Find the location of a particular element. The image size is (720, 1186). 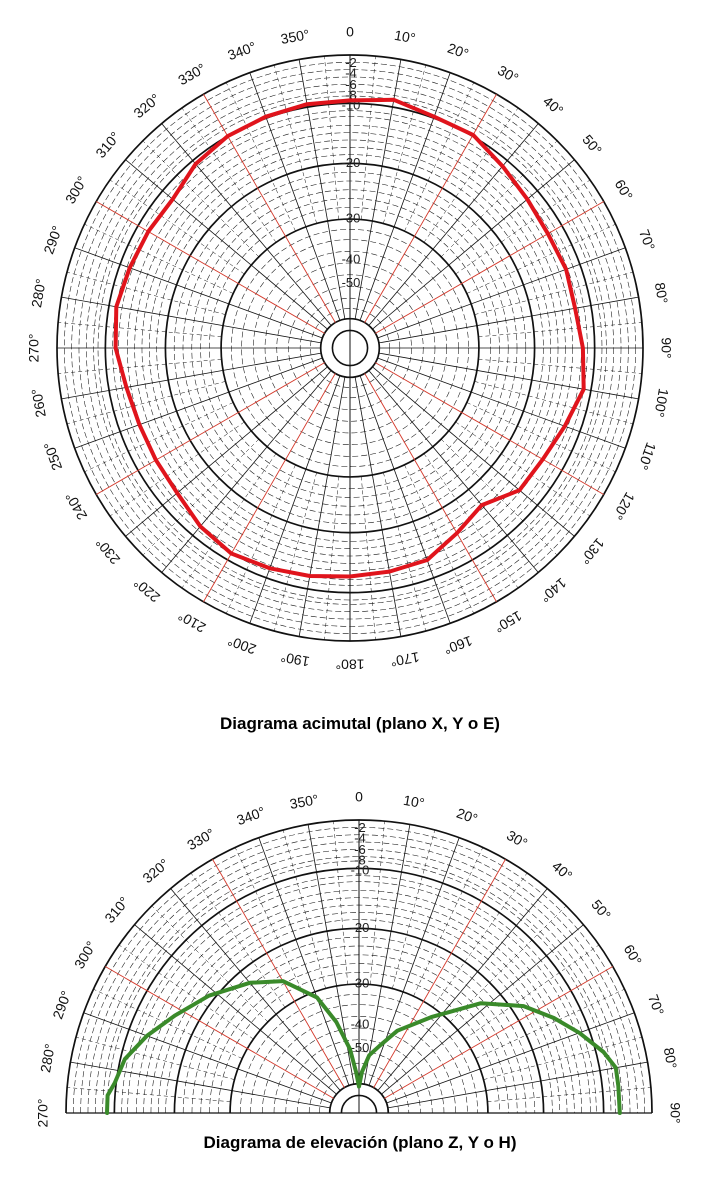

angle-tick-label: 90° is located at coordinates (675, 1112).